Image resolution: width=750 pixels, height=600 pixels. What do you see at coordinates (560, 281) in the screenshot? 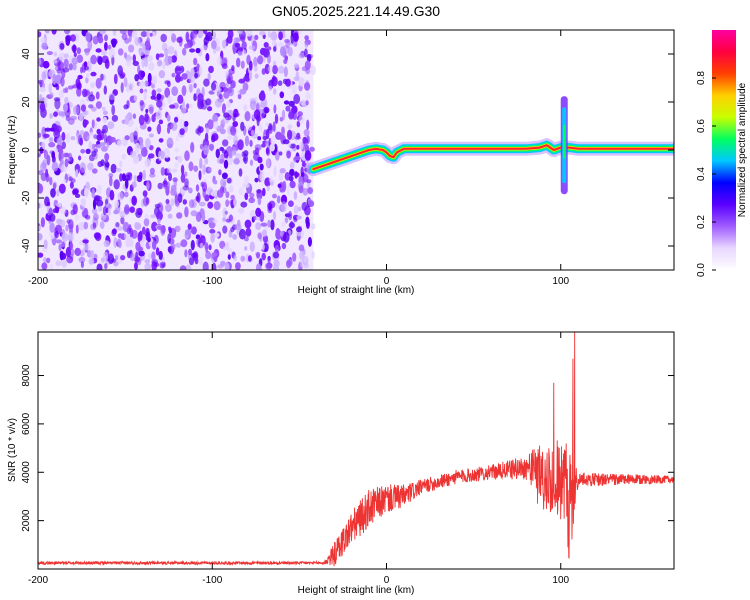
I see `x-tick-label: 100` at bounding box center [560, 281].